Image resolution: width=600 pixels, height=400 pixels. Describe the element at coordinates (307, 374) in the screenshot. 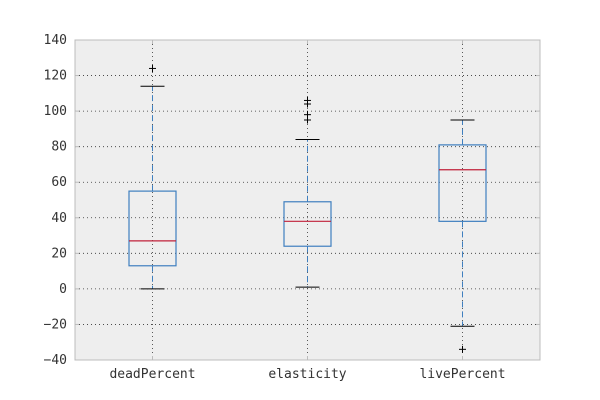

I see `x-tick-label: elasticity` at that location.